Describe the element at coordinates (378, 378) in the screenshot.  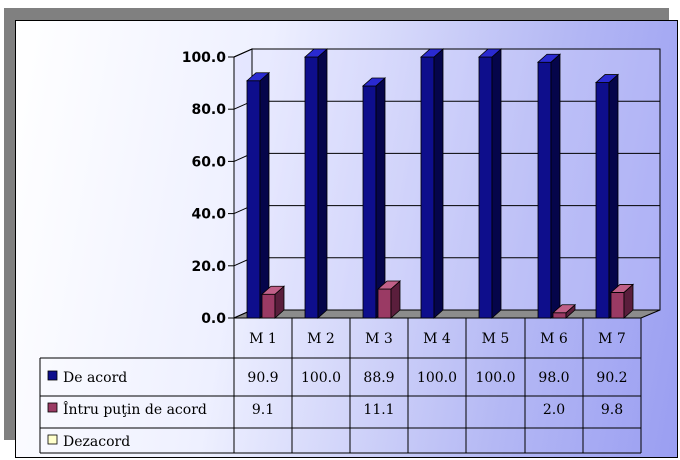
I see `data-label: 88.9` at that location.